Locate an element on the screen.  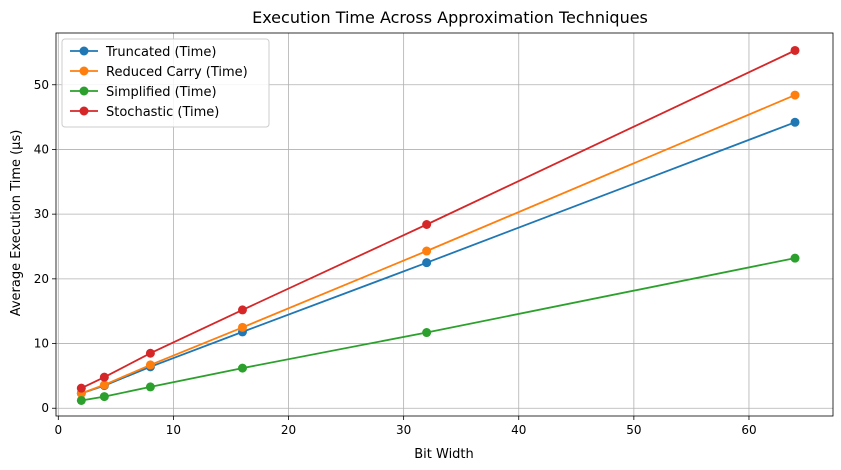
x-tick-label: 60 is located at coordinates (748, 430).